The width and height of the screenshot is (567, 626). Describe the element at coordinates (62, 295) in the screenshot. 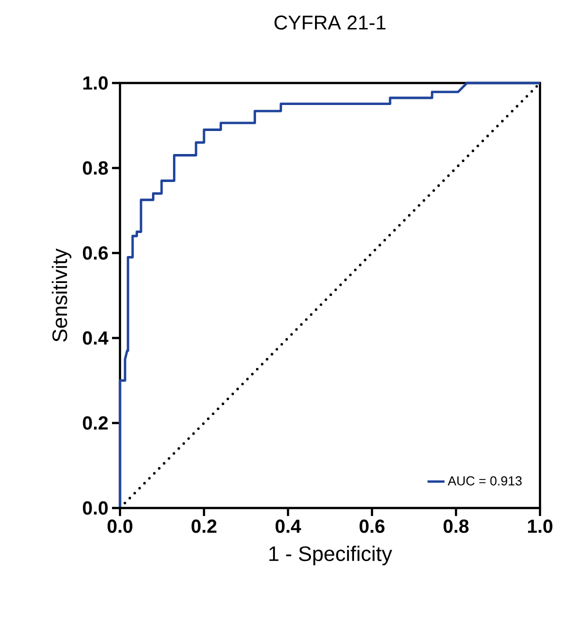

I see `y-axis-title: Sensitivity` at that location.